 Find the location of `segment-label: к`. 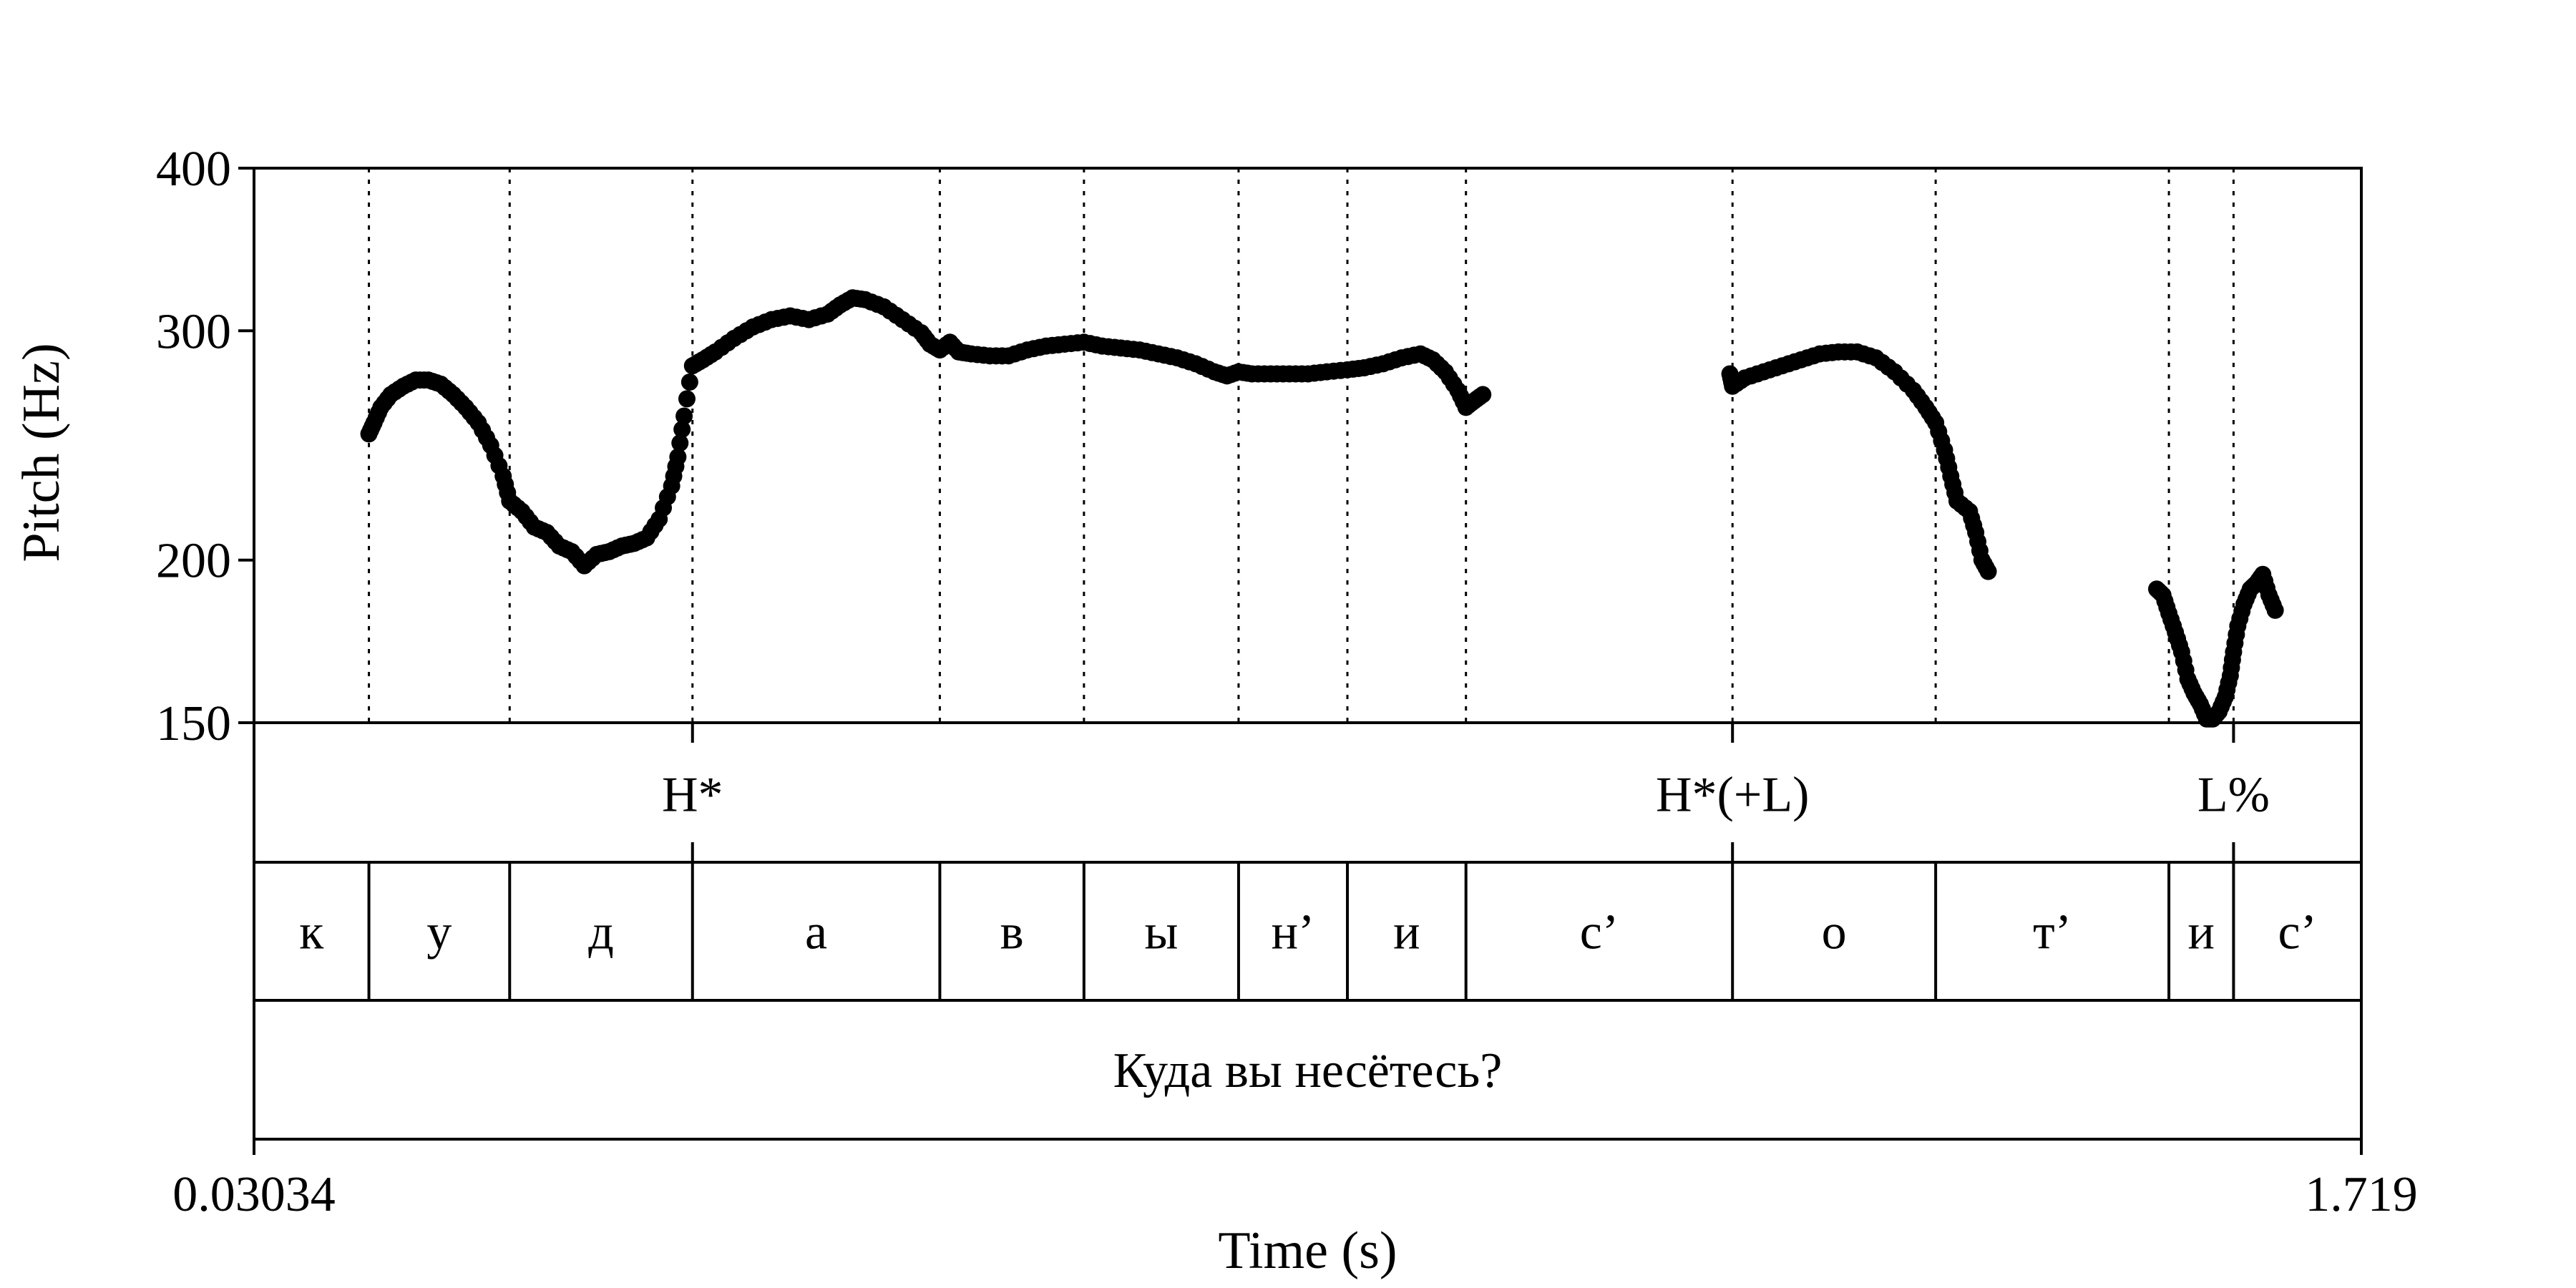

segment-label: к is located at coordinates (311, 932).